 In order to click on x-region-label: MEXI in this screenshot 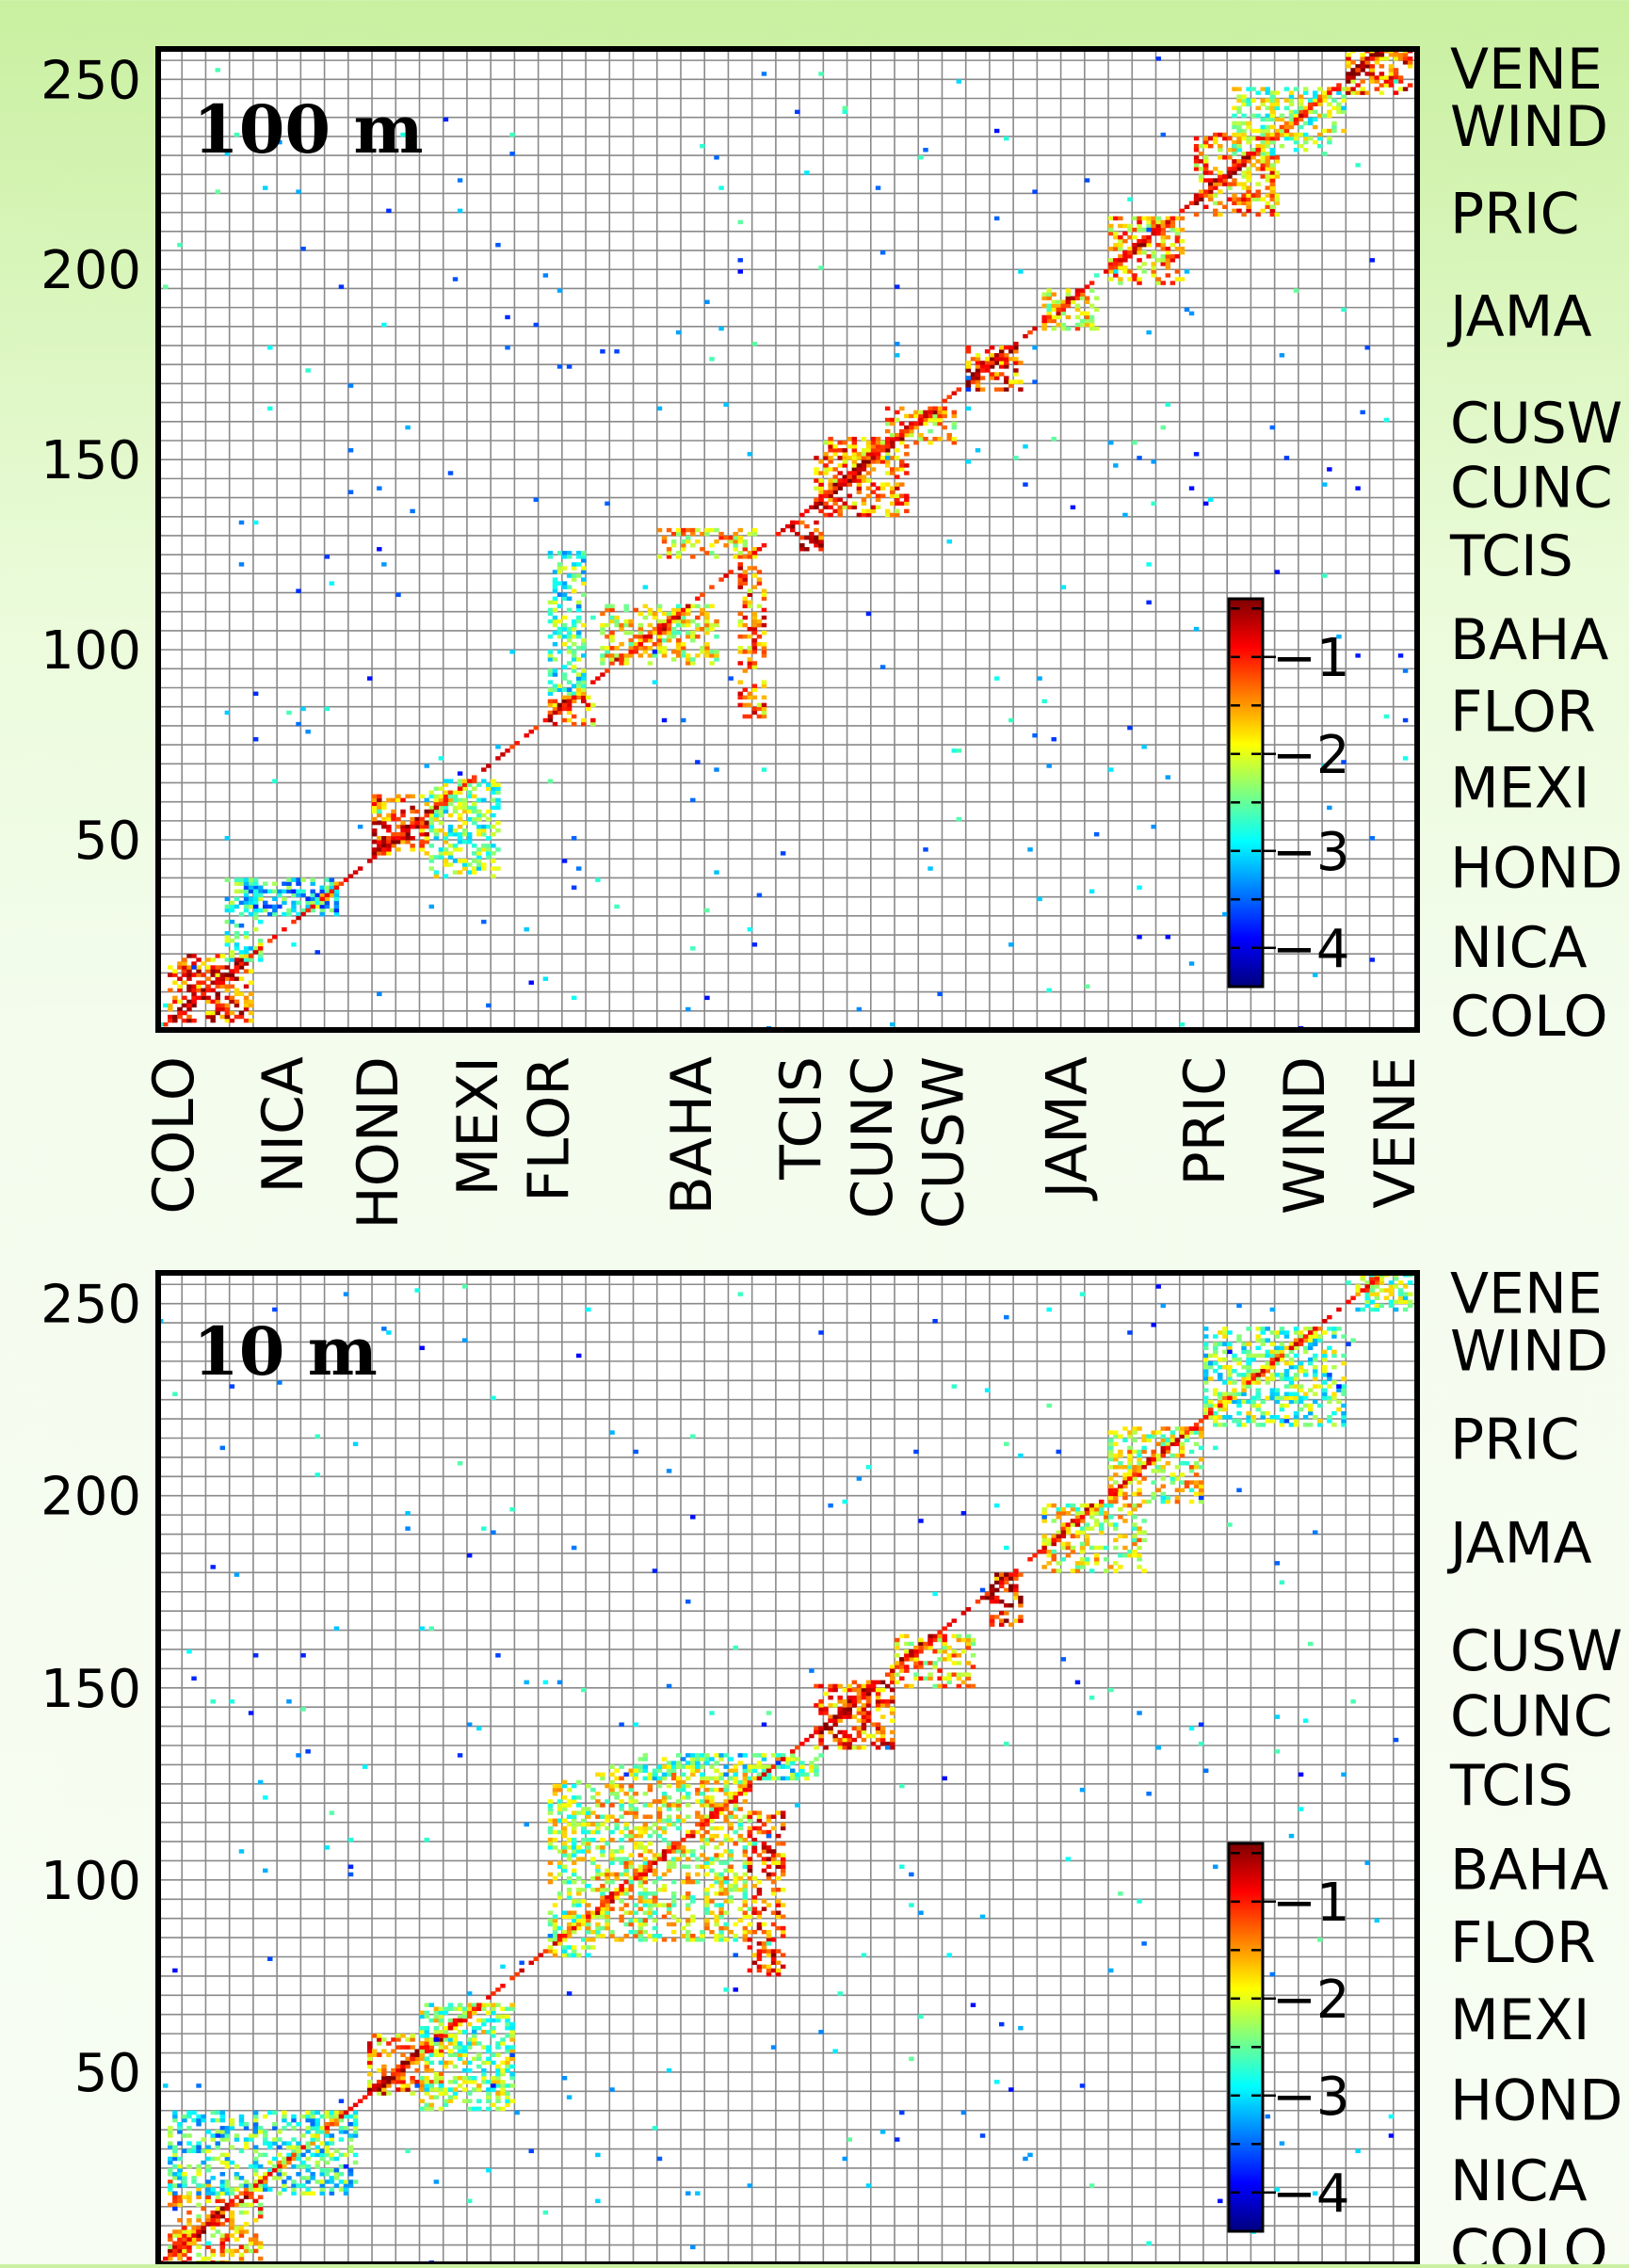, I will do `click(478, 1126)`.